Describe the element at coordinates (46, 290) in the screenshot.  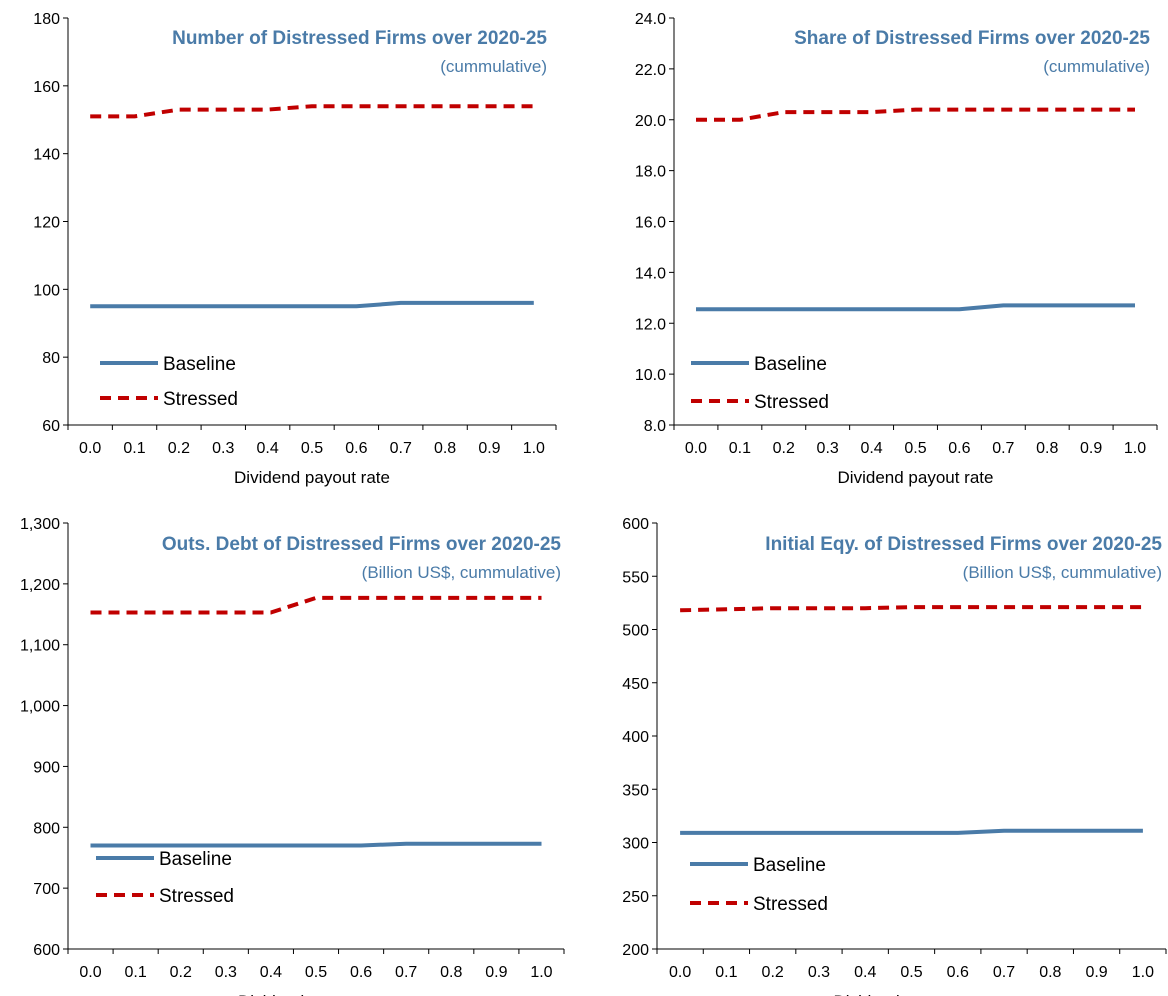
I see `y-tick-label: 100` at that location.